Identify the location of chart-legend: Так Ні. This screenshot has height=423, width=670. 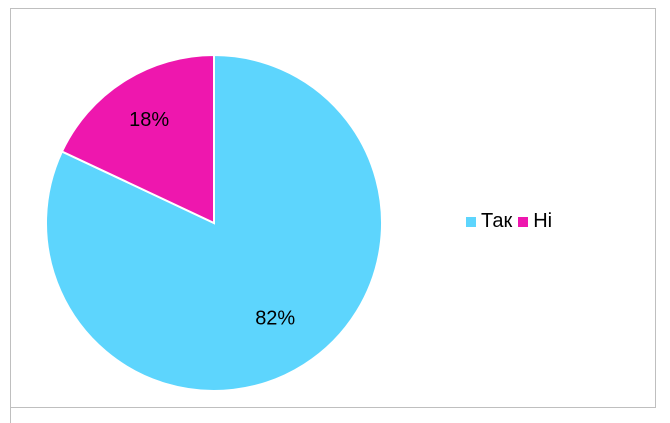
(512, 221).